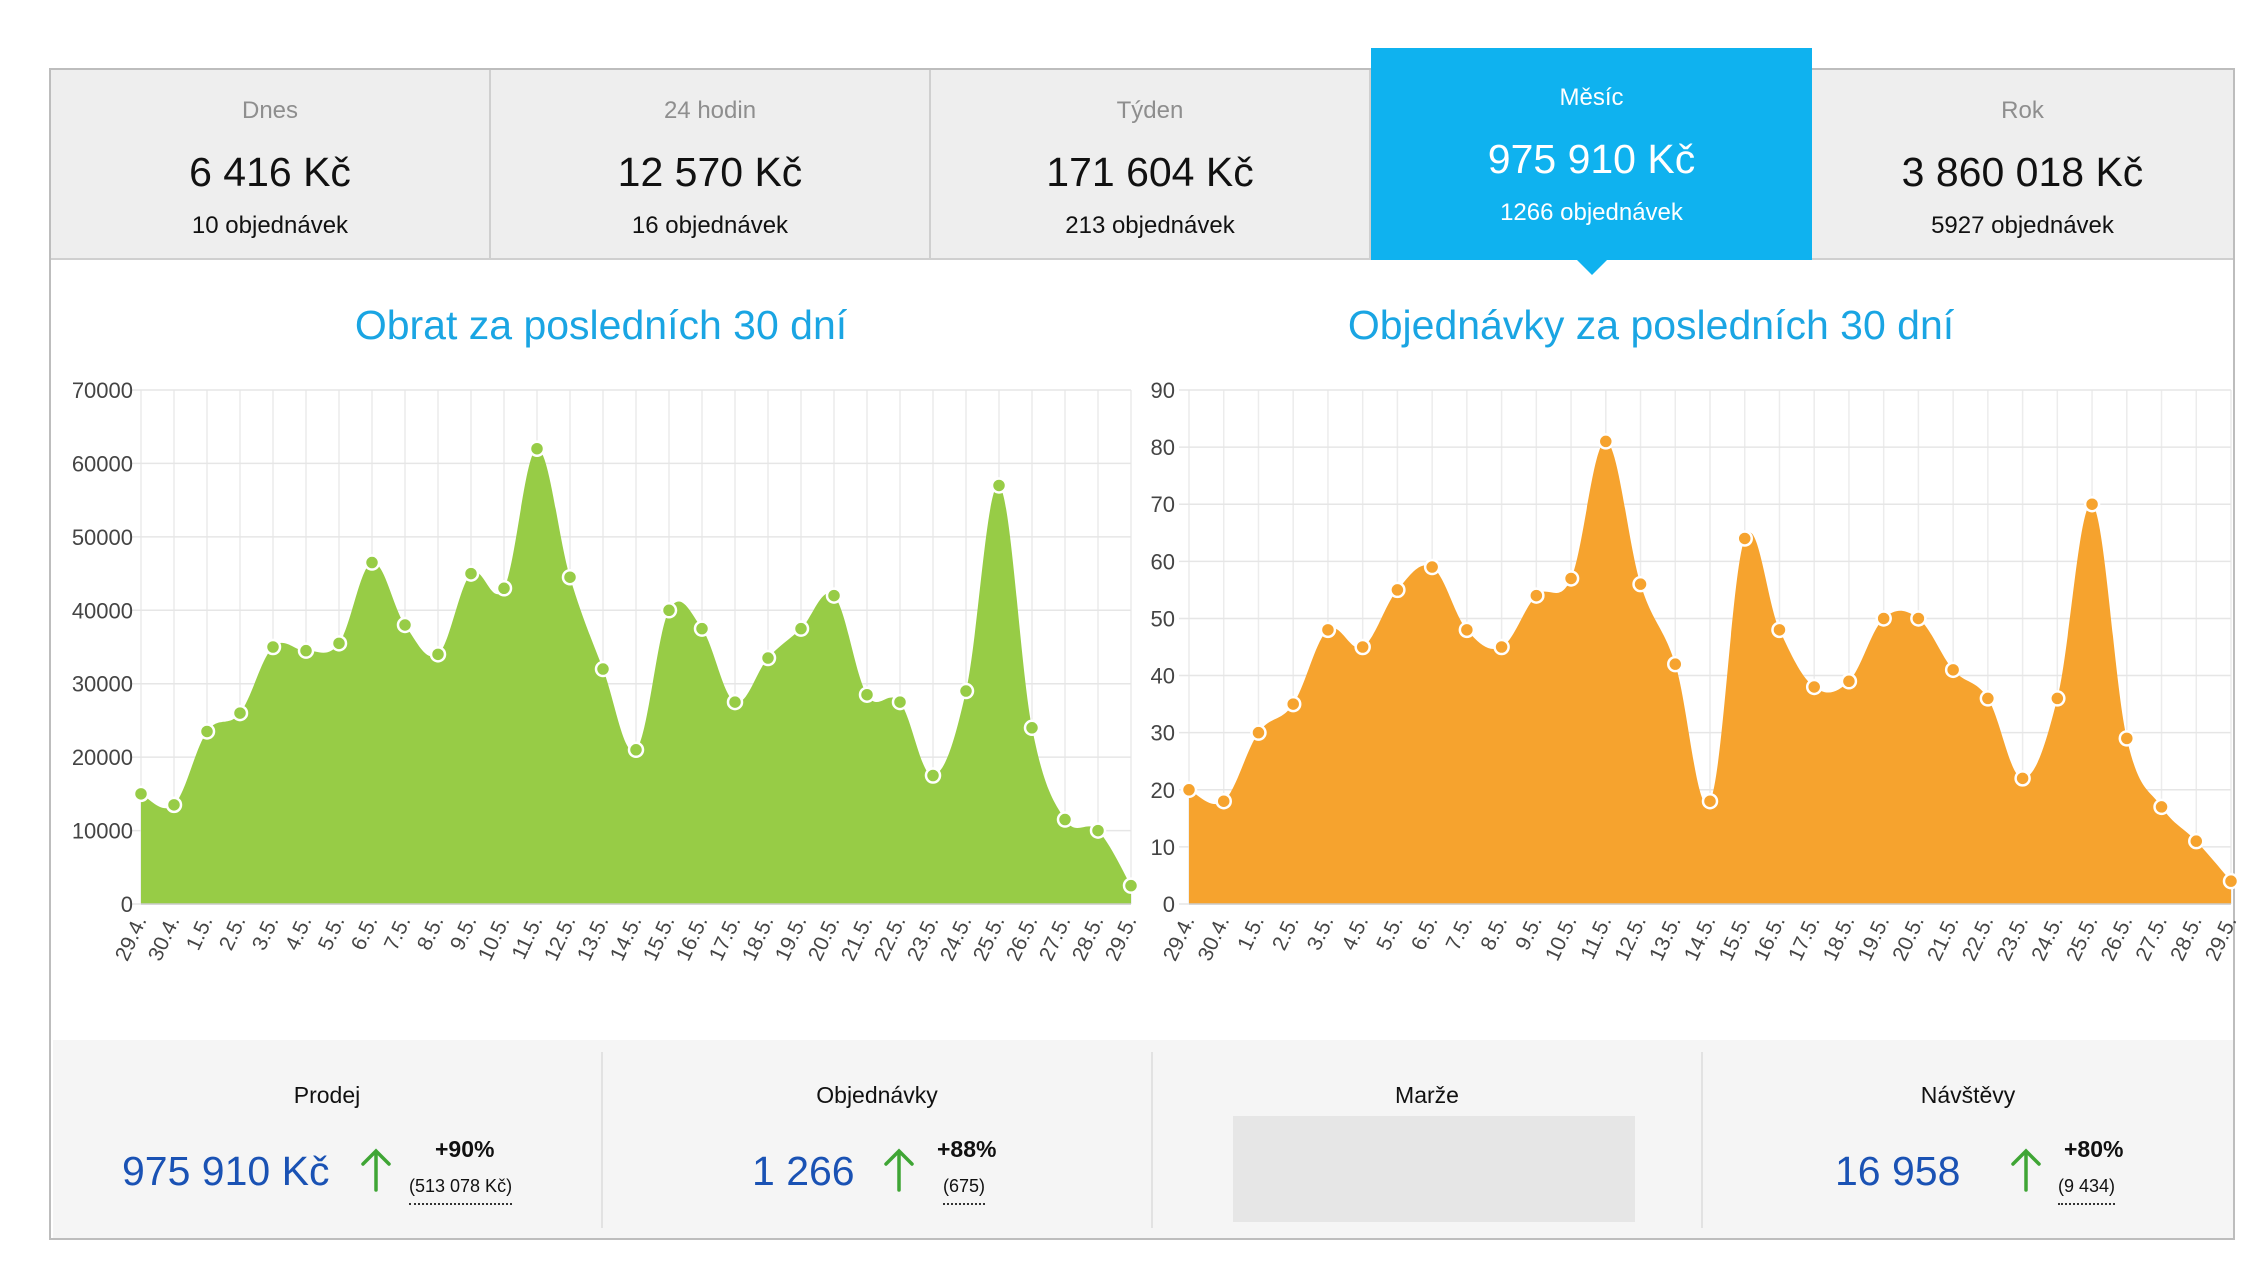 The image size is (2266, 1264). Describe the element at coordinates (1494, 932) in the screenshot. I see `x-tick-label: 8.5.` at that location.